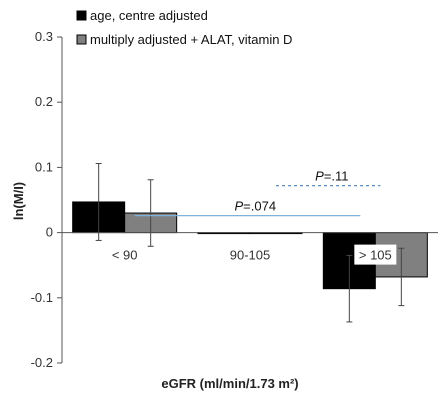 This screenshot has height=399, width=440. I want to click on p-value-label: P=.074, so click(256, 206).